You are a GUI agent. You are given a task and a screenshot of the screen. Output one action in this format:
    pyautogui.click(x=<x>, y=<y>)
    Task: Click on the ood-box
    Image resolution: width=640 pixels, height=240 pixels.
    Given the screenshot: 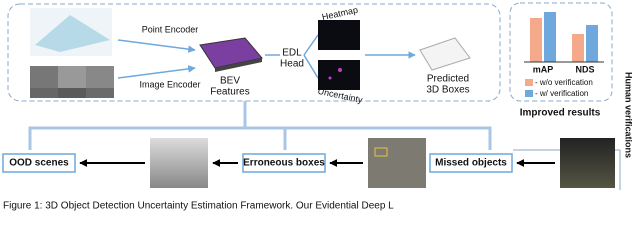 What is the action you would take?
    pyautogui.click(x=39, y=163)
    